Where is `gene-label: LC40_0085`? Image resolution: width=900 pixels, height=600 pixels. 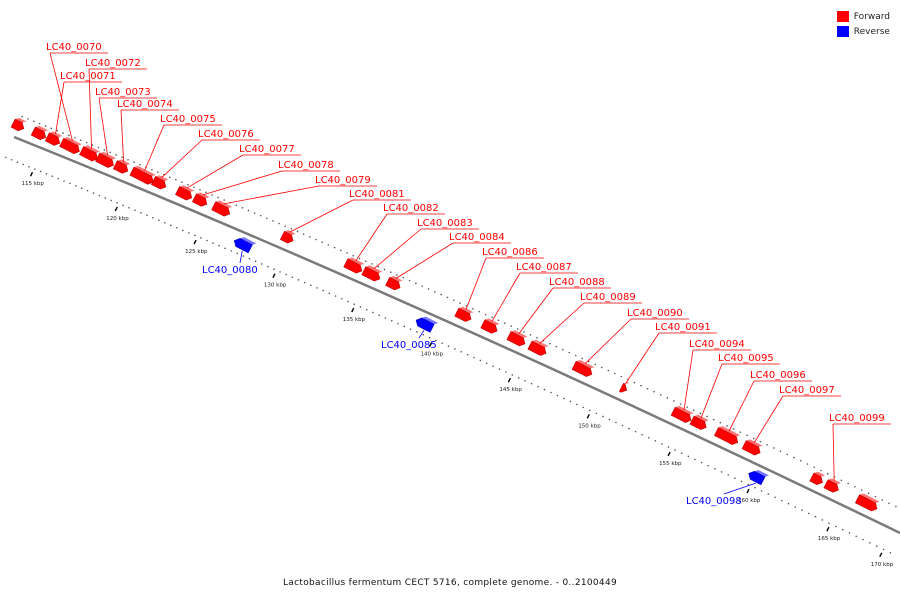
gene-label: LC40_0085 is located at coordinates (409, 345).